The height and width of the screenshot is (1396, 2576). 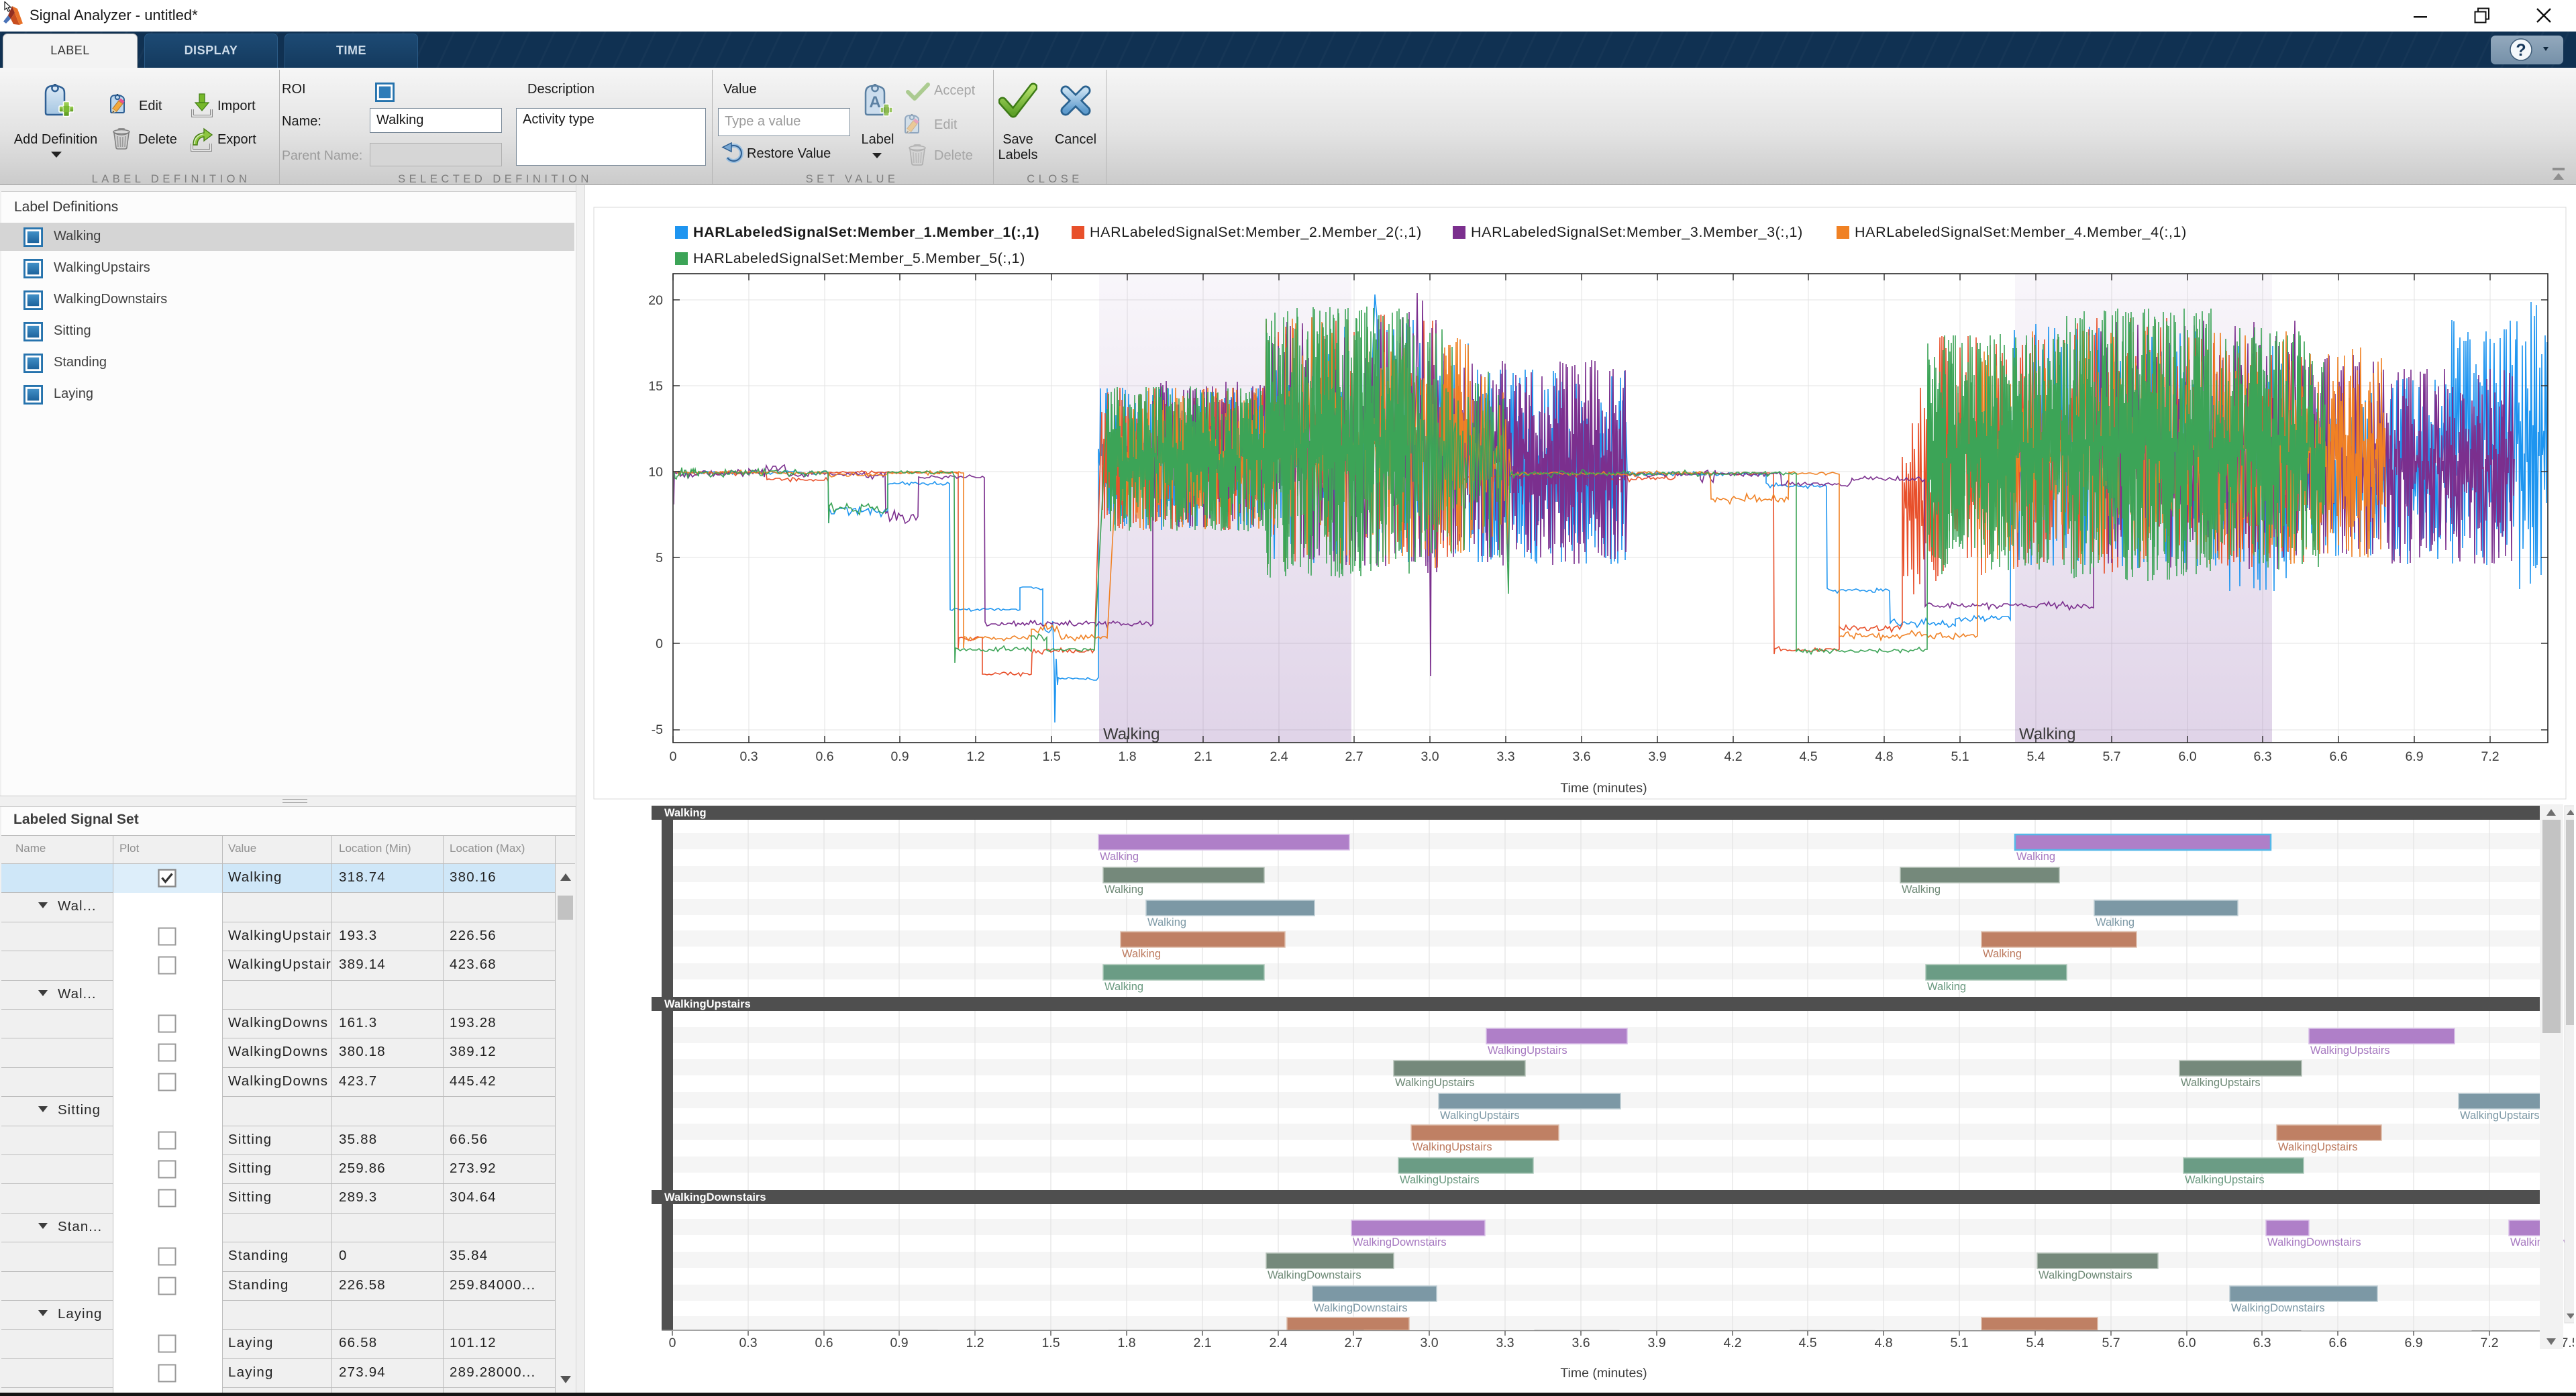 I want to click on svg-text: -5, so click(x=657, y=729).